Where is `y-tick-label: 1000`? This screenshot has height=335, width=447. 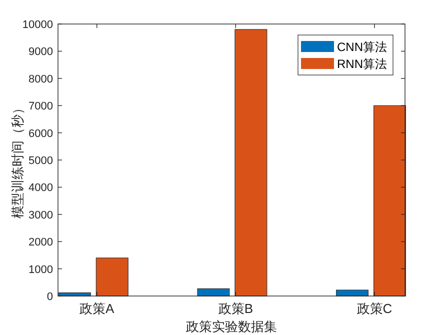
y-tick-label: 1000 is located at coordinates (40, 270).